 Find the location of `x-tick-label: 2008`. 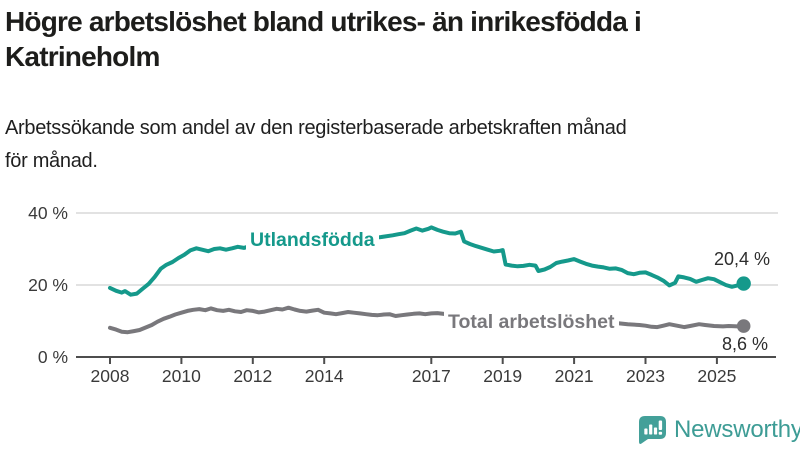

x-tick-label: 2008 is located at coordinates (110, 376).